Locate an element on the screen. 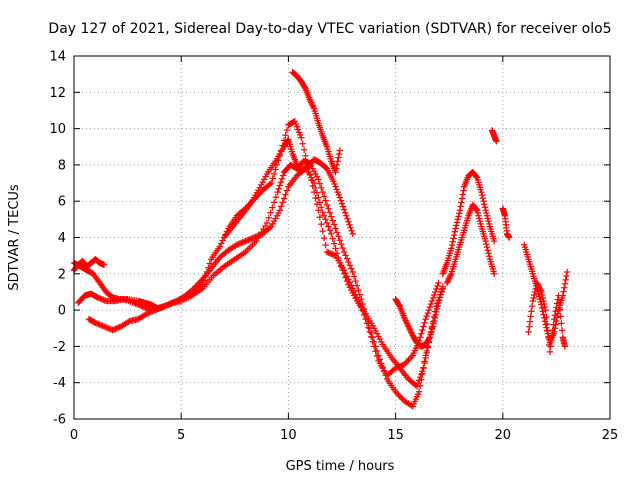 The height and width of the screenshot is (480, 640). x-axis-label: GPS time / hours is located at coordinates (340, 466).